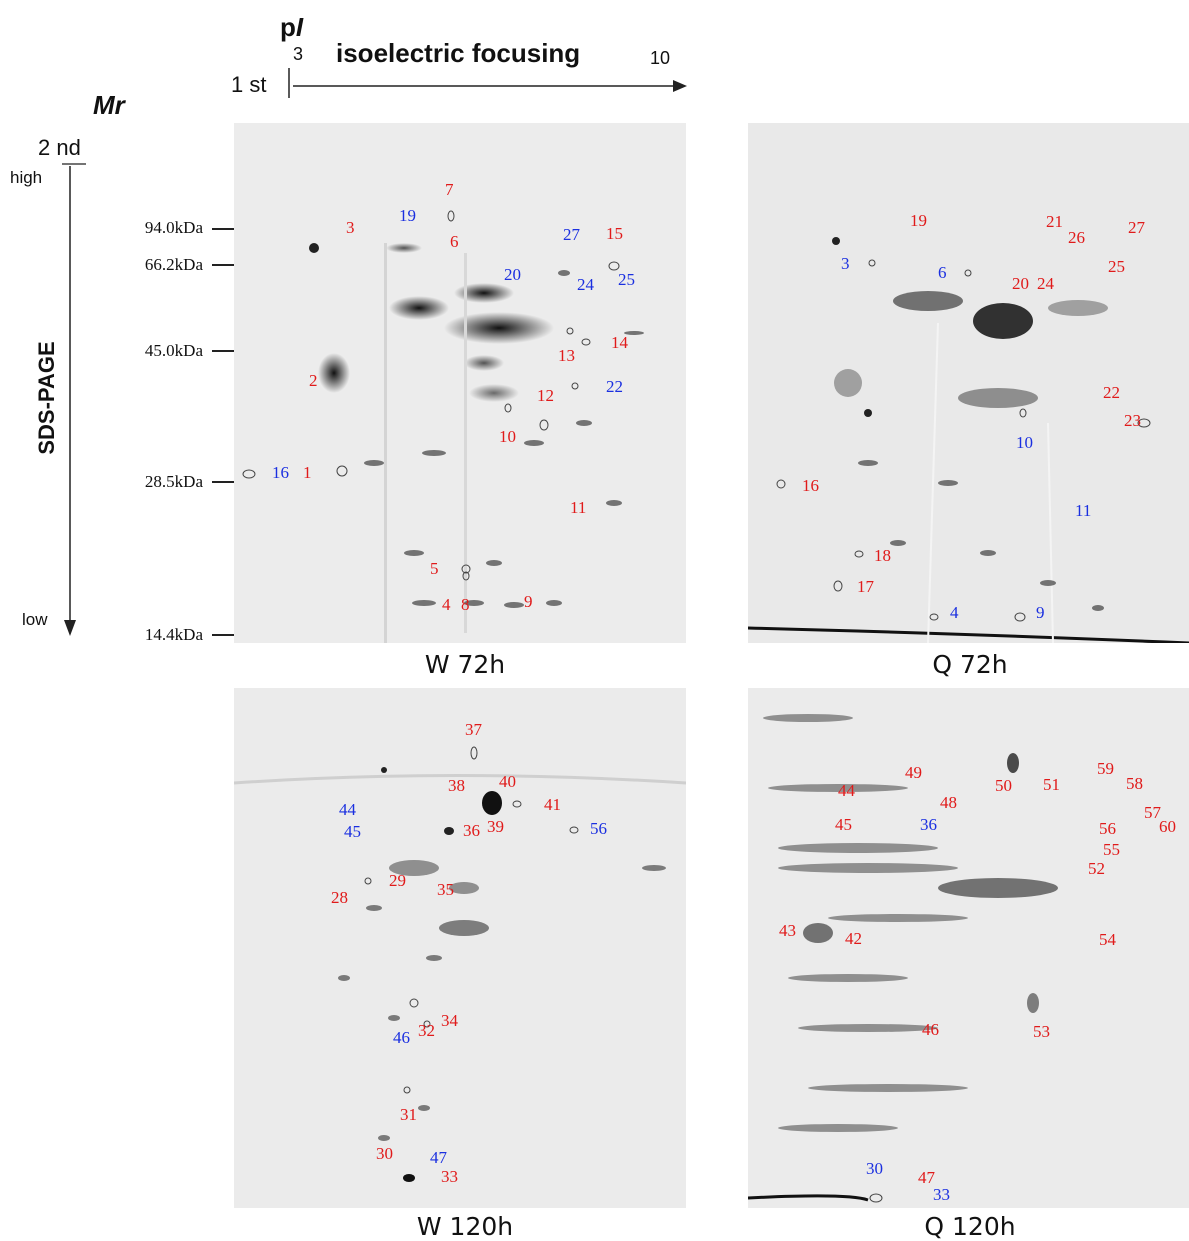 Image resolution: width=1189 pixels, height=1241 pixels. What do you see at coordinates (1107, 939) in the screenshot?
I see `spot-label: 54` at bounding box center [1107, 939].